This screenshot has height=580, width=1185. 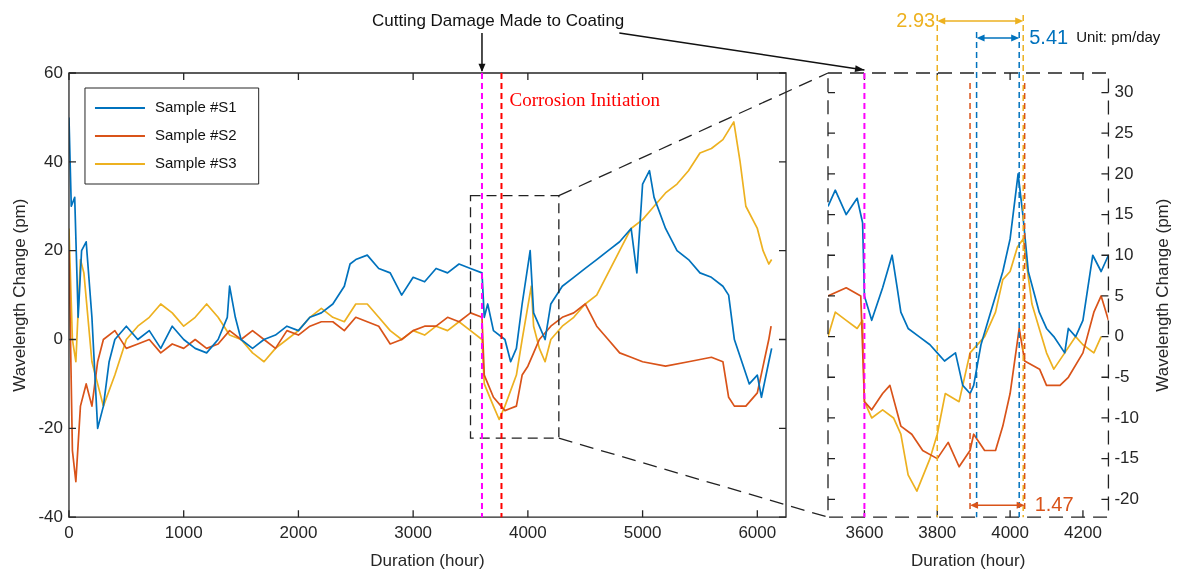 I want to click on y-tick-label: 10, so click(x=1124, y=254).